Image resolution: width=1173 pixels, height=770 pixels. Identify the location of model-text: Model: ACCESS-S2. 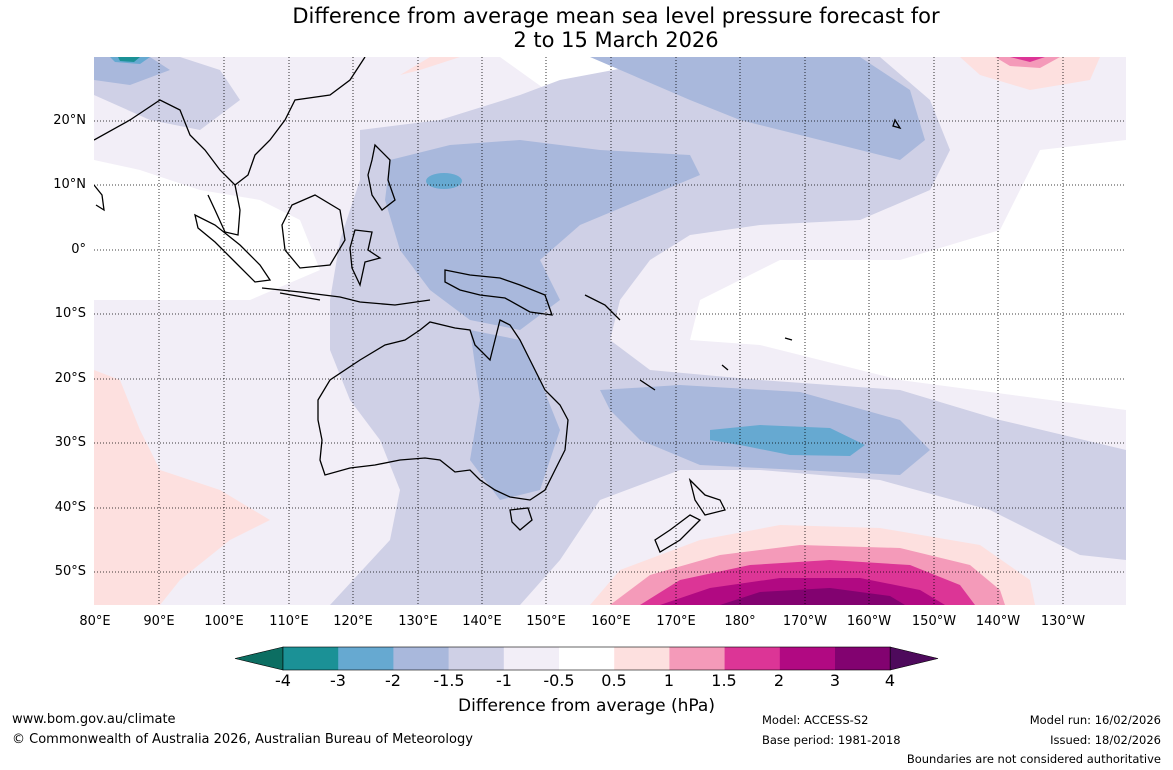
(815, 720).